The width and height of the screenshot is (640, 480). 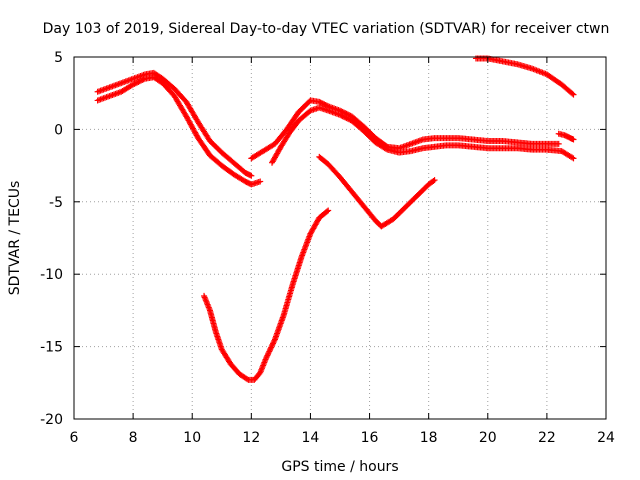 I want to click on y-tick-label: -15, so click(x=51, y=348).